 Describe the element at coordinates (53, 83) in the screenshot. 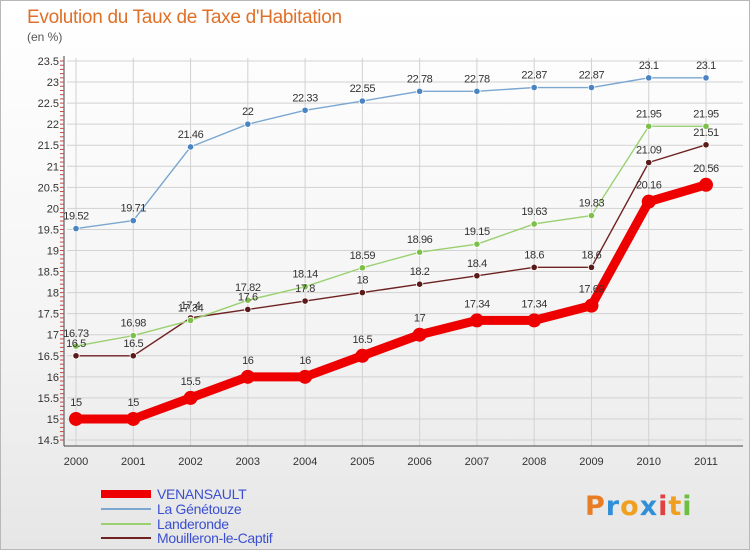

I see `y-tick-label: 23` at that location.